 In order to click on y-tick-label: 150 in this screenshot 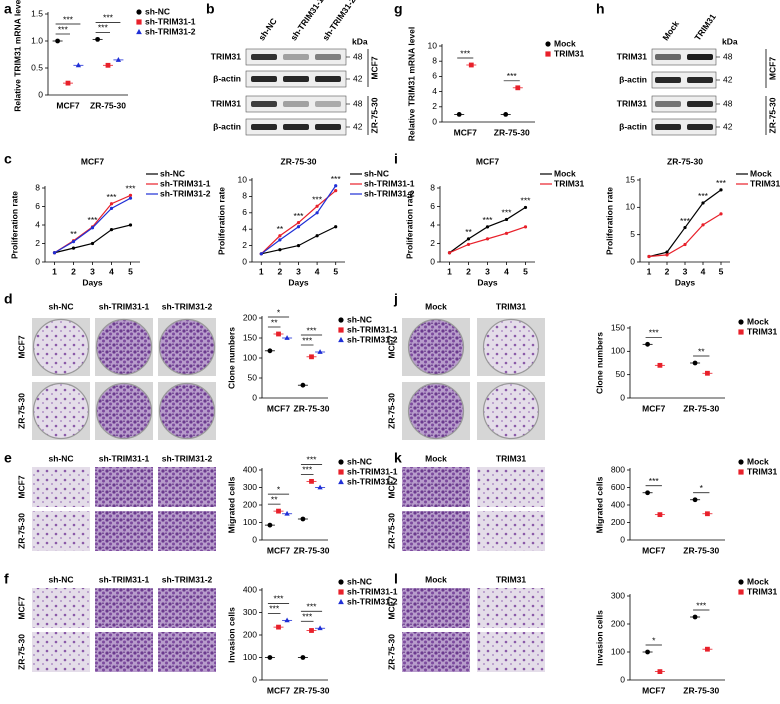, I will do `click(618, 327)`.